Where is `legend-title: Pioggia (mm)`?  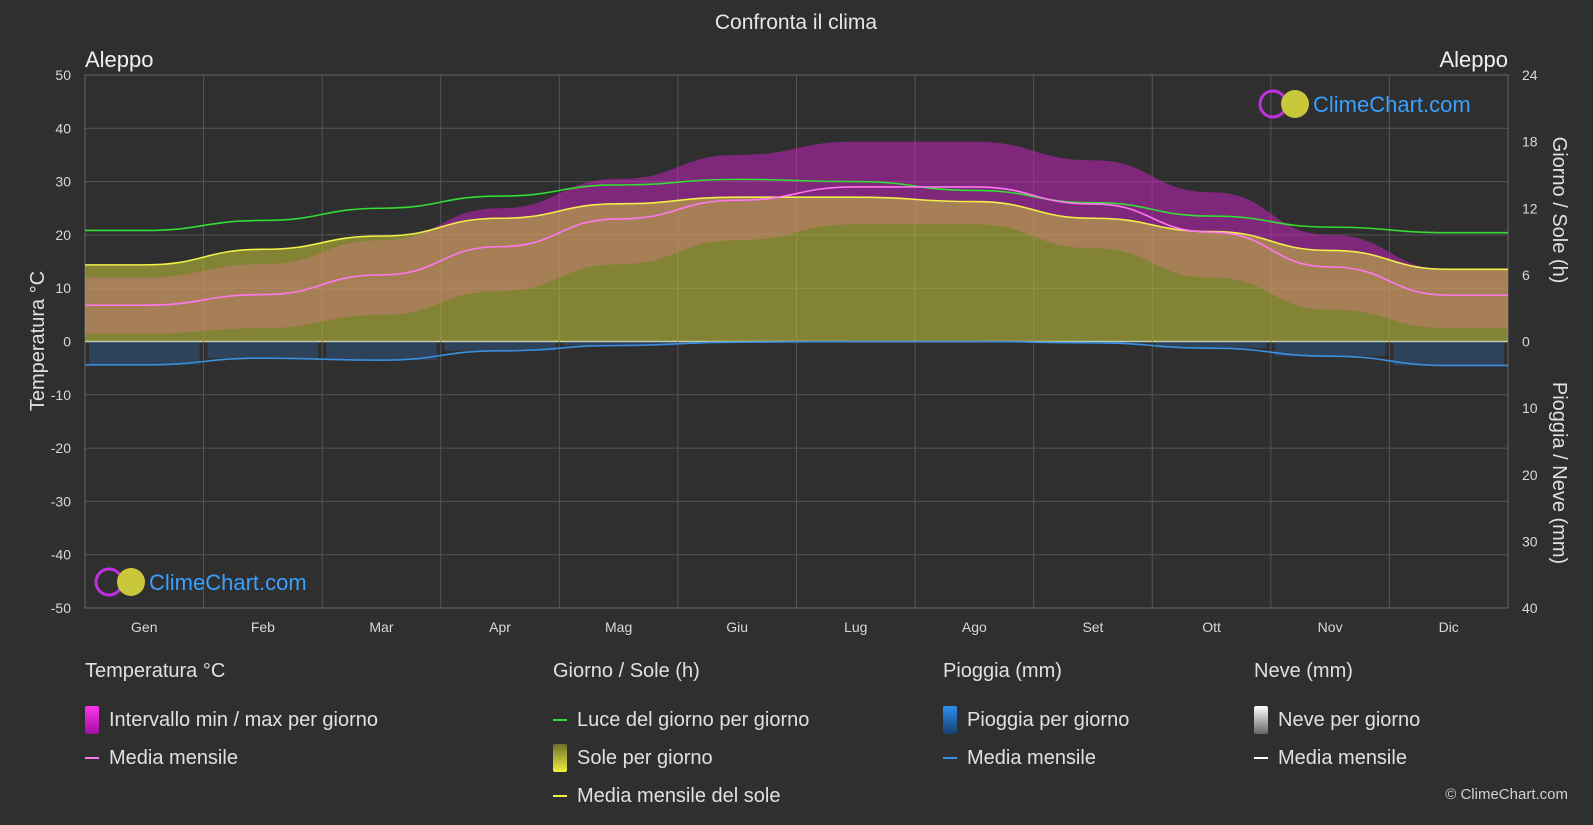 legend-title: Pioggia (mm) is located at coordinates (1002, 671).